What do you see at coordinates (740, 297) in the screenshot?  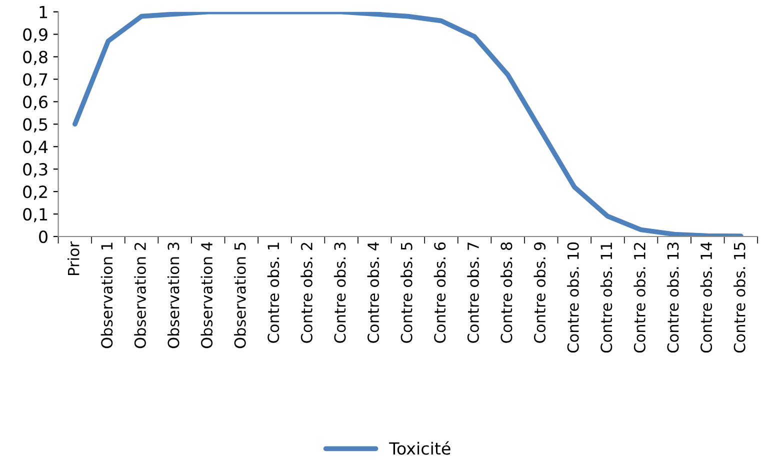 I see `x-tick-label: Contre obs. 15` at bounding box center [740, 297].